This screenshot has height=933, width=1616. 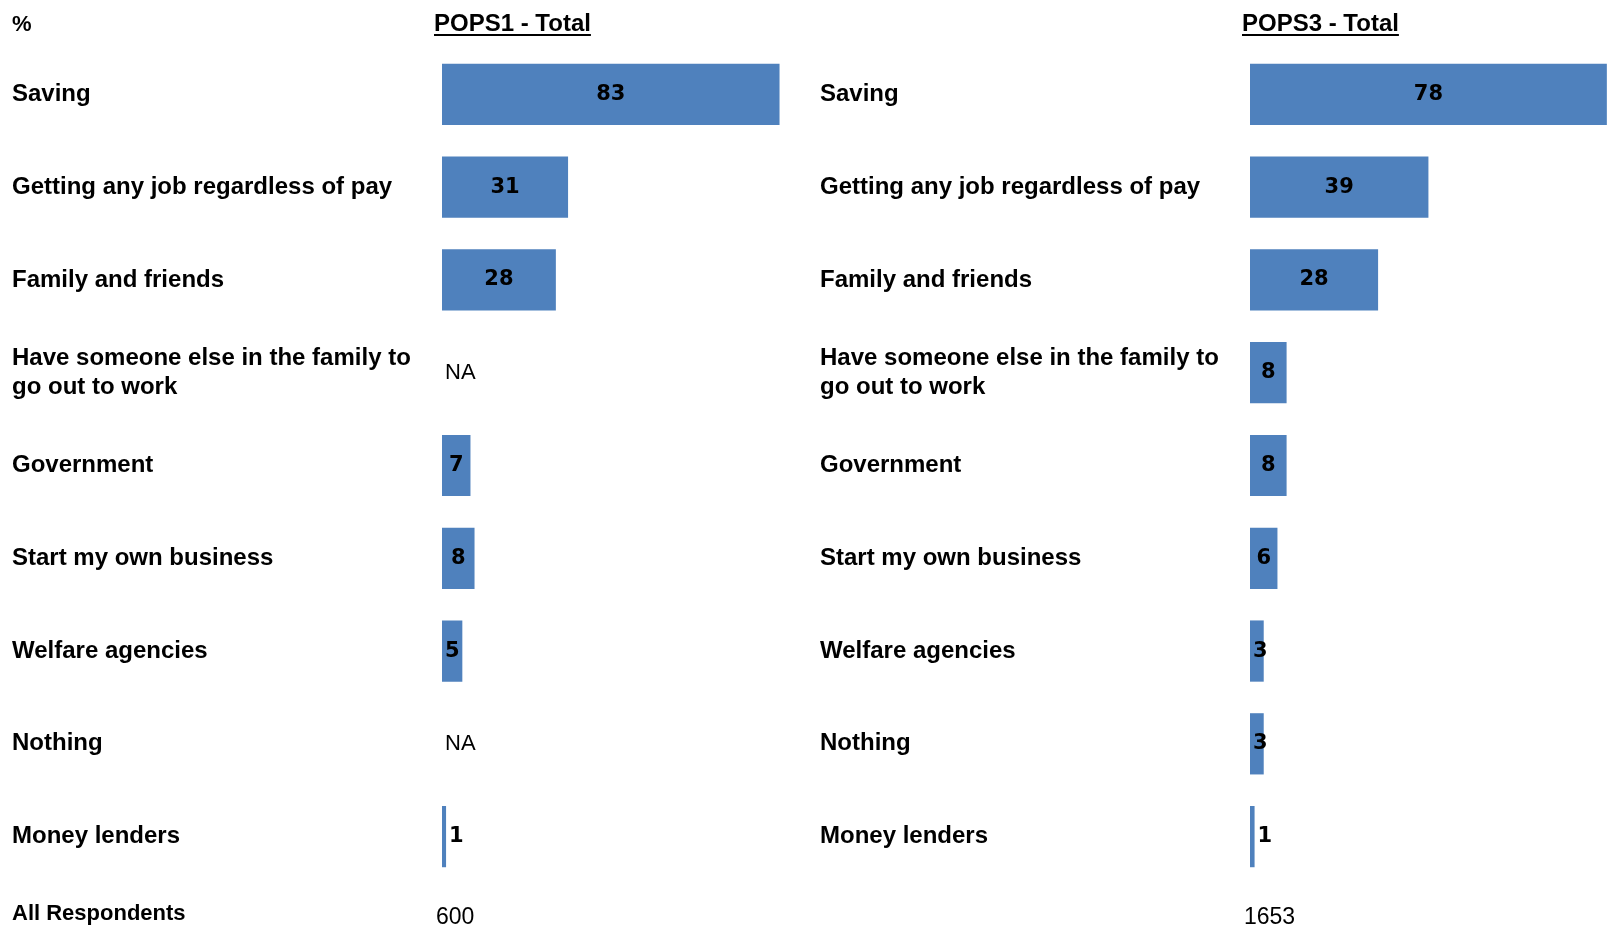 What do you see at coordinates (455, 916) in the screenshot?
I see `text: 600` at bounding box center [455, 916].